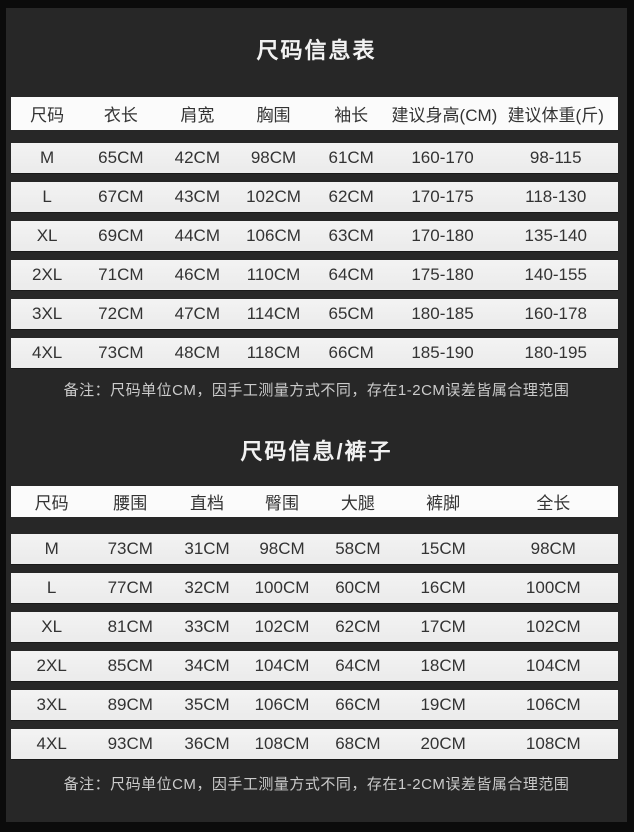  What do you see at coordinates (314, 158) in the screenshot?
I see `table-row: M 65CM 42CM 98CM 61CM 160-170 98-115` at bounding box center [314, 158].